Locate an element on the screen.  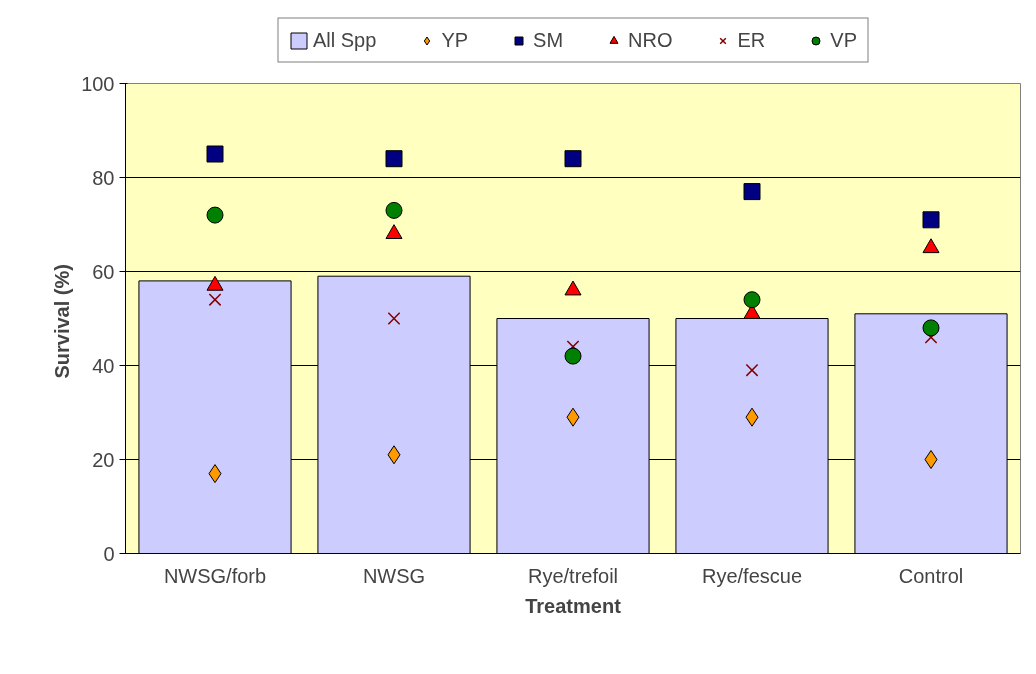
legend-label: NRO is located at coordinates (650, 40).